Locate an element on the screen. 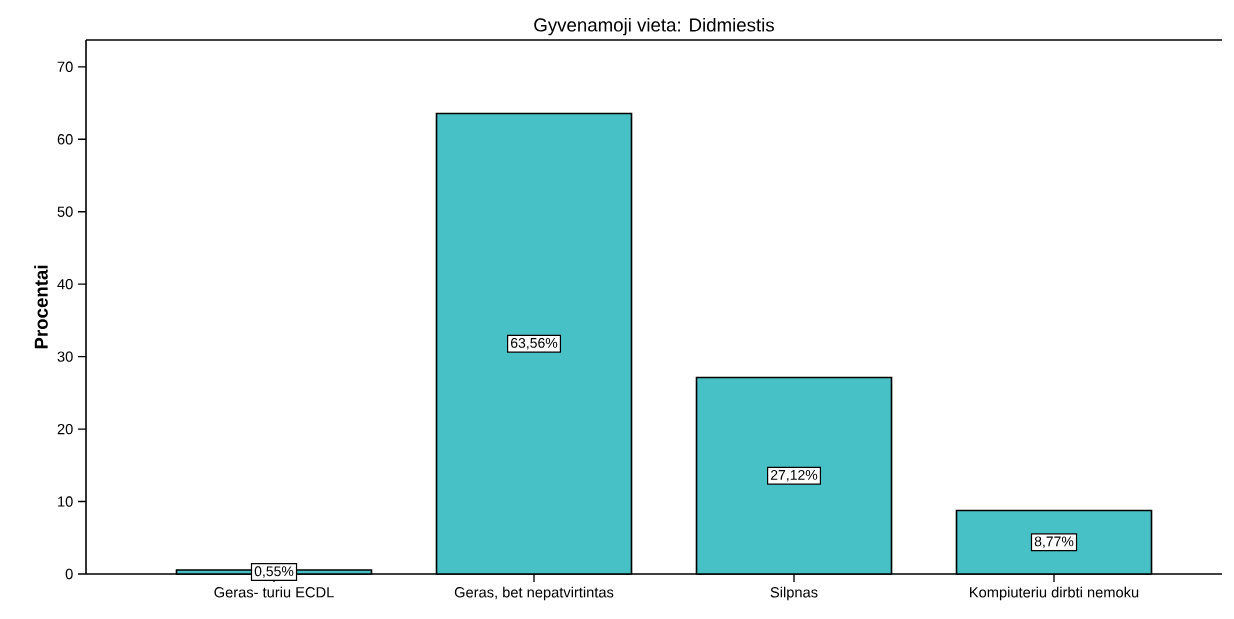 This screenshot has width=1234, height=619. y-tick-label: 20 is located at coordinates (65, 429).